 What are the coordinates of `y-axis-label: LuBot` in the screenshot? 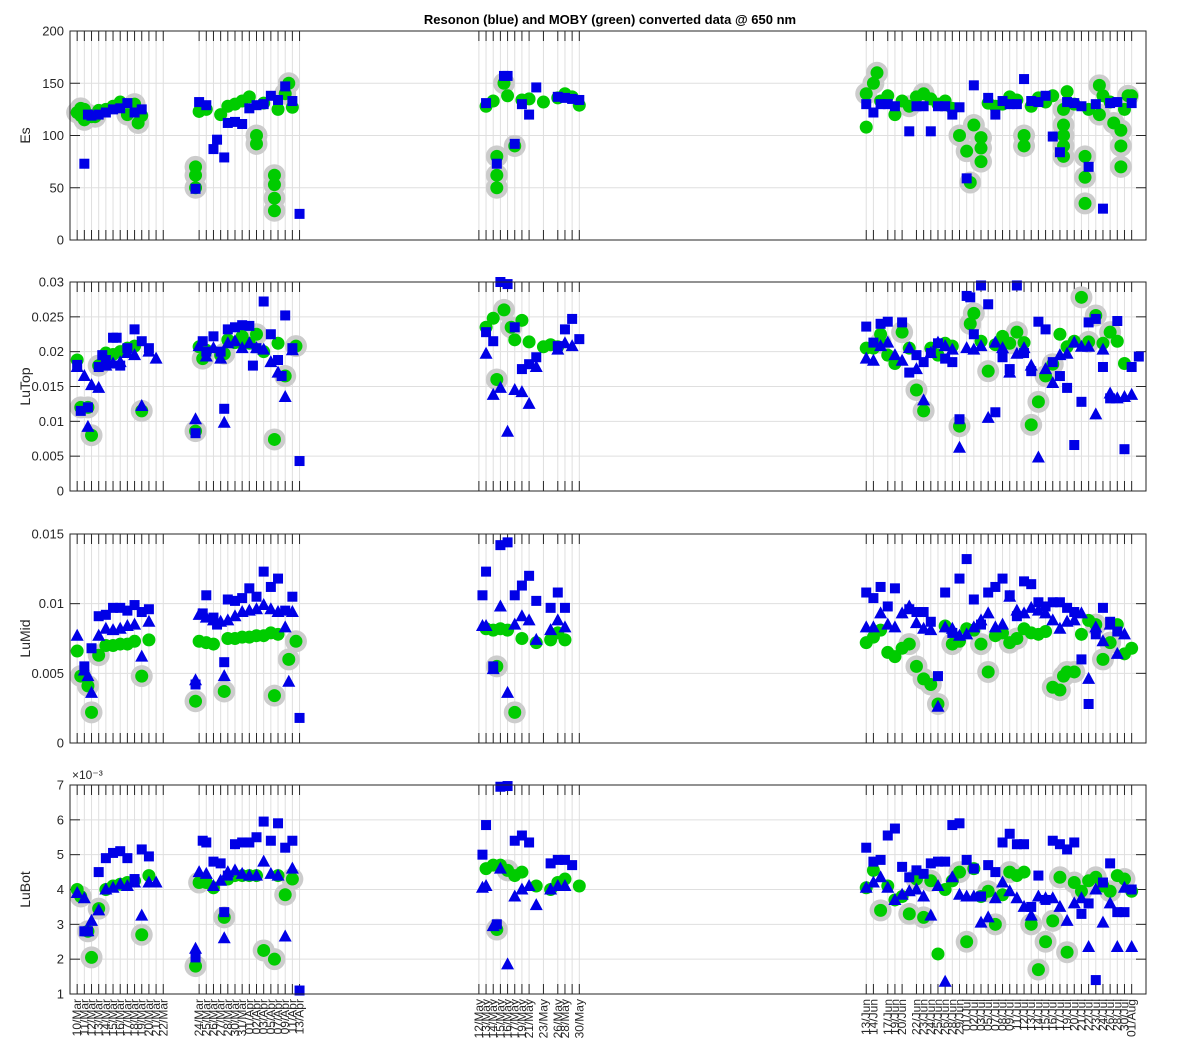 It's located at (25, 889).